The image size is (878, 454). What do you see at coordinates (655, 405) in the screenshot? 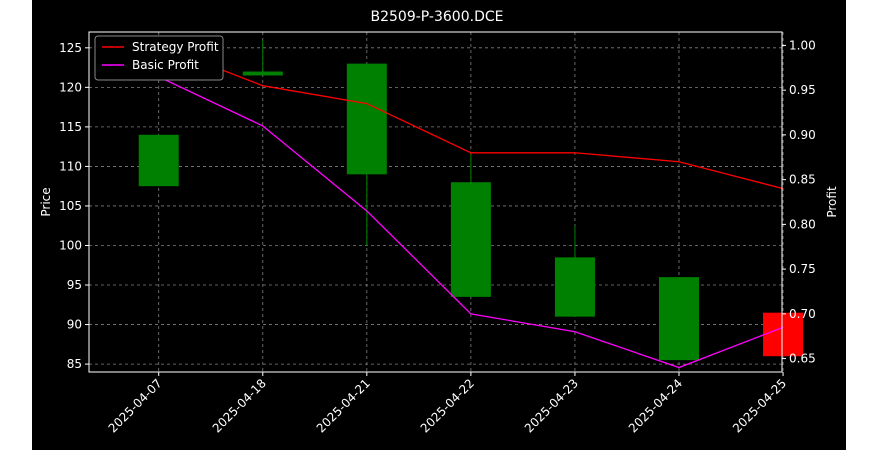
I see `x-tick-label: 2025-04-24` at bounding box center [655, 405].